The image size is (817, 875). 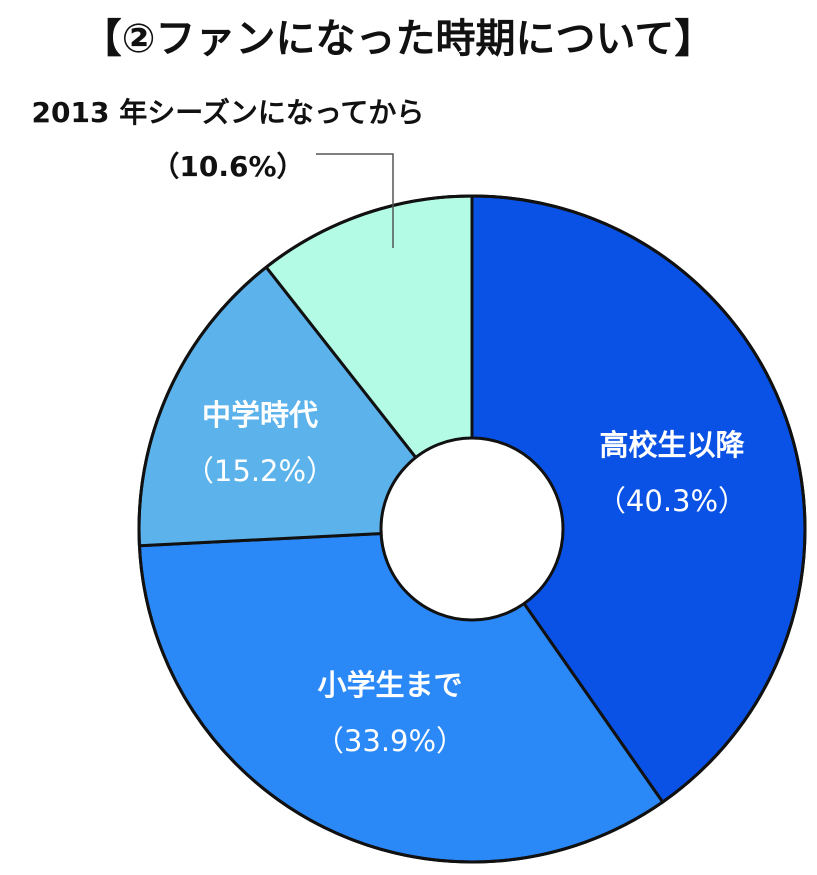 I want to click on slice-label-junior-high: 中学時代, so click(x=260, y=415).